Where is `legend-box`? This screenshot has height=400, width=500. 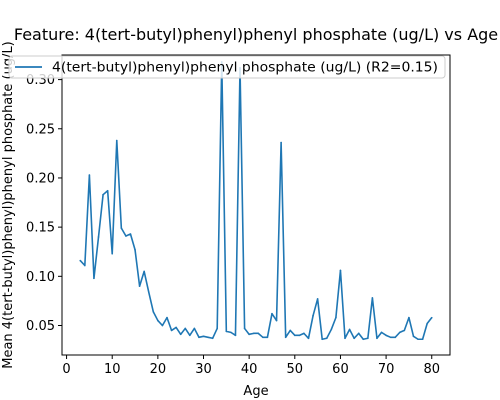 legend-box is located at coordinates (227, 67).